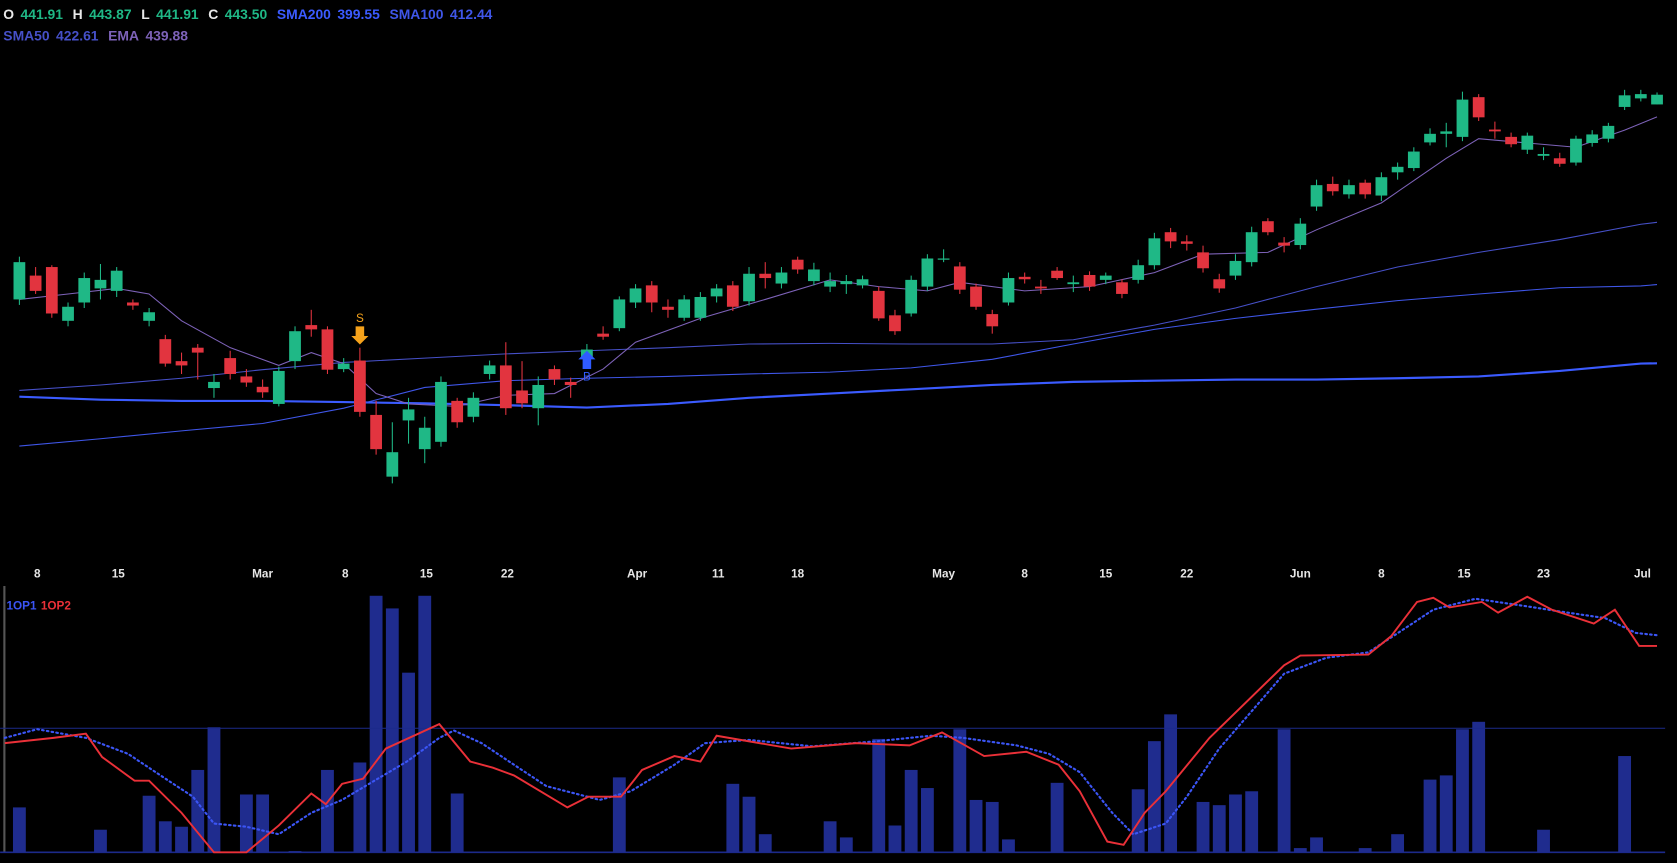  Describe the element at coordinates (78, 14) in the screenshot. I see `legend-key: H` at that location.